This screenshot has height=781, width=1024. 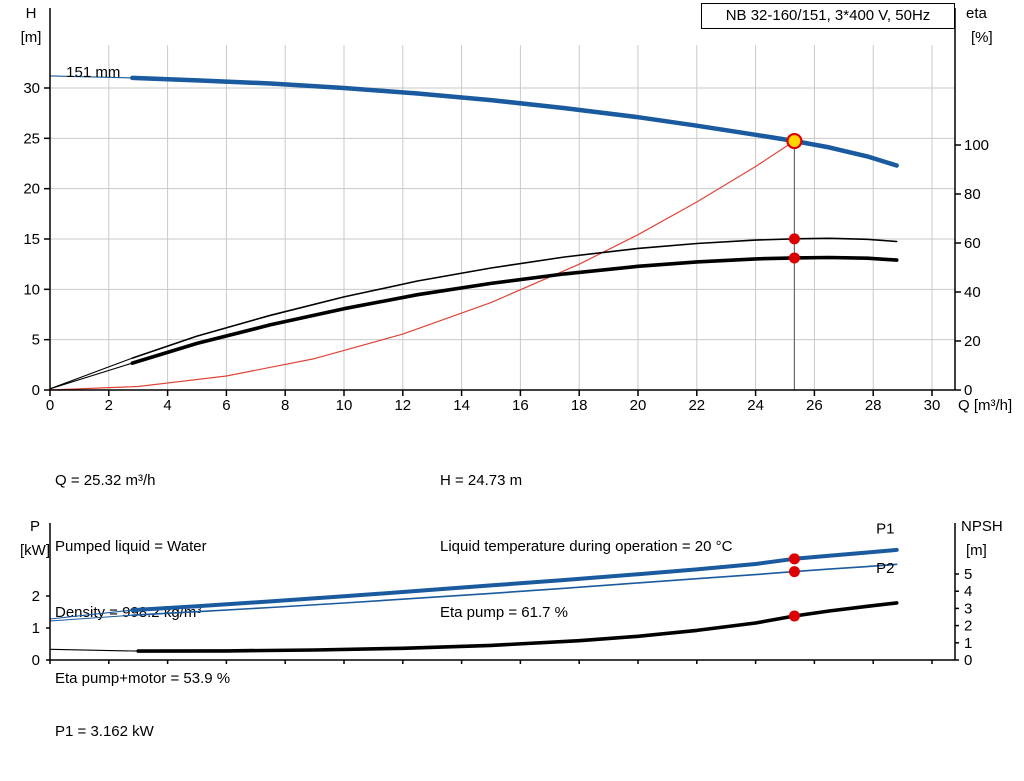 What do you see at coordinates (885, 568) in the screenshot?
I see `curve-label: P2` at bounding box center [885, 568].